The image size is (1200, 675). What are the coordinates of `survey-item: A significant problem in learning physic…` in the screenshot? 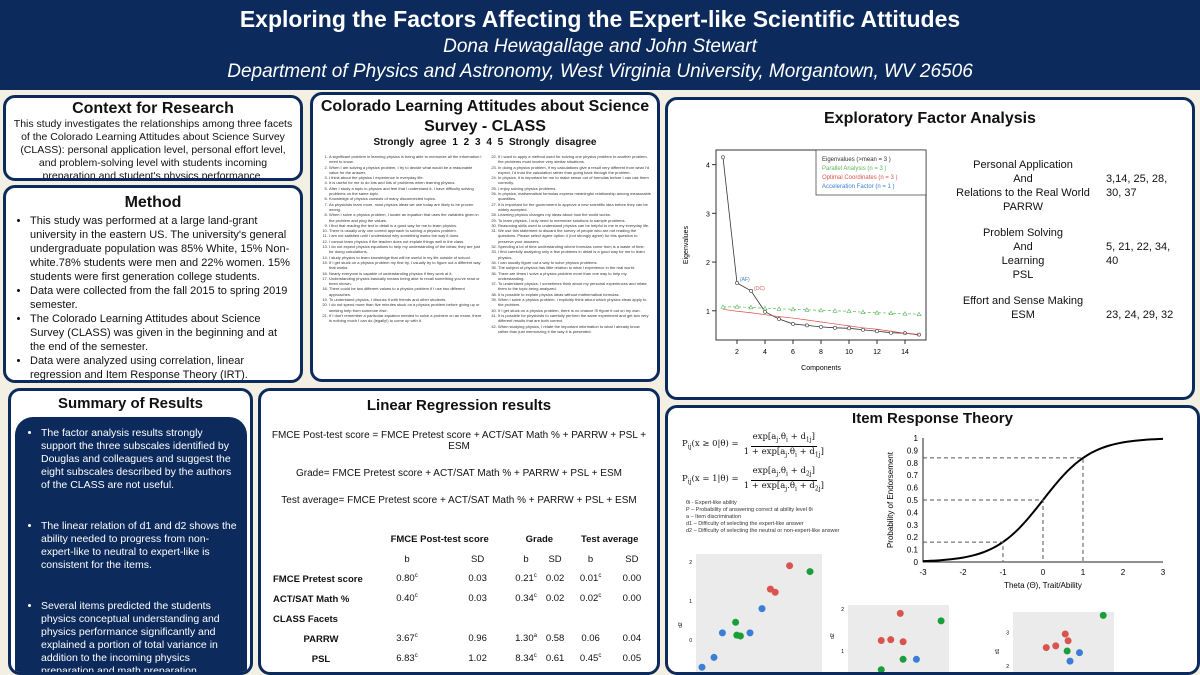 It's located at (405, 159).